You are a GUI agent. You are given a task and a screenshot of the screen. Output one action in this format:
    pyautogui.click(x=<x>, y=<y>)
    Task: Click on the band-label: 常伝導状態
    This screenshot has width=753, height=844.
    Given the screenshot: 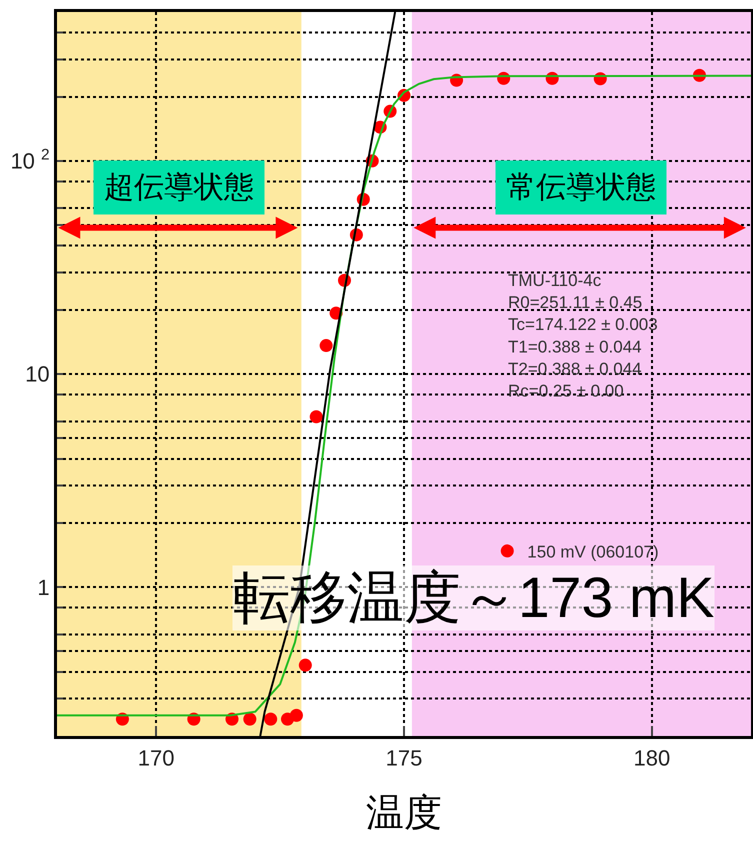 What is the action you would take?
    pyautogui.click(x=581, y=187)
    